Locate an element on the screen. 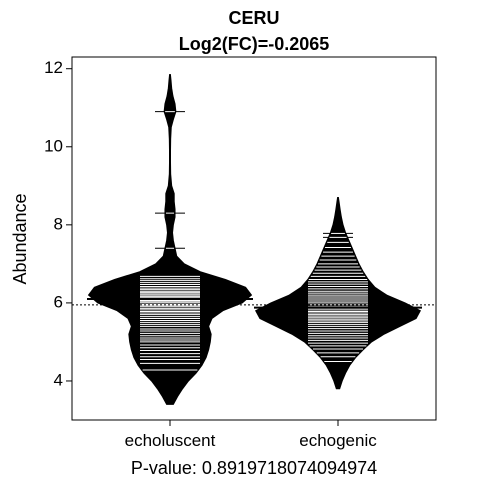  y-tick-label: 10 is located at coordinates (53, 145).